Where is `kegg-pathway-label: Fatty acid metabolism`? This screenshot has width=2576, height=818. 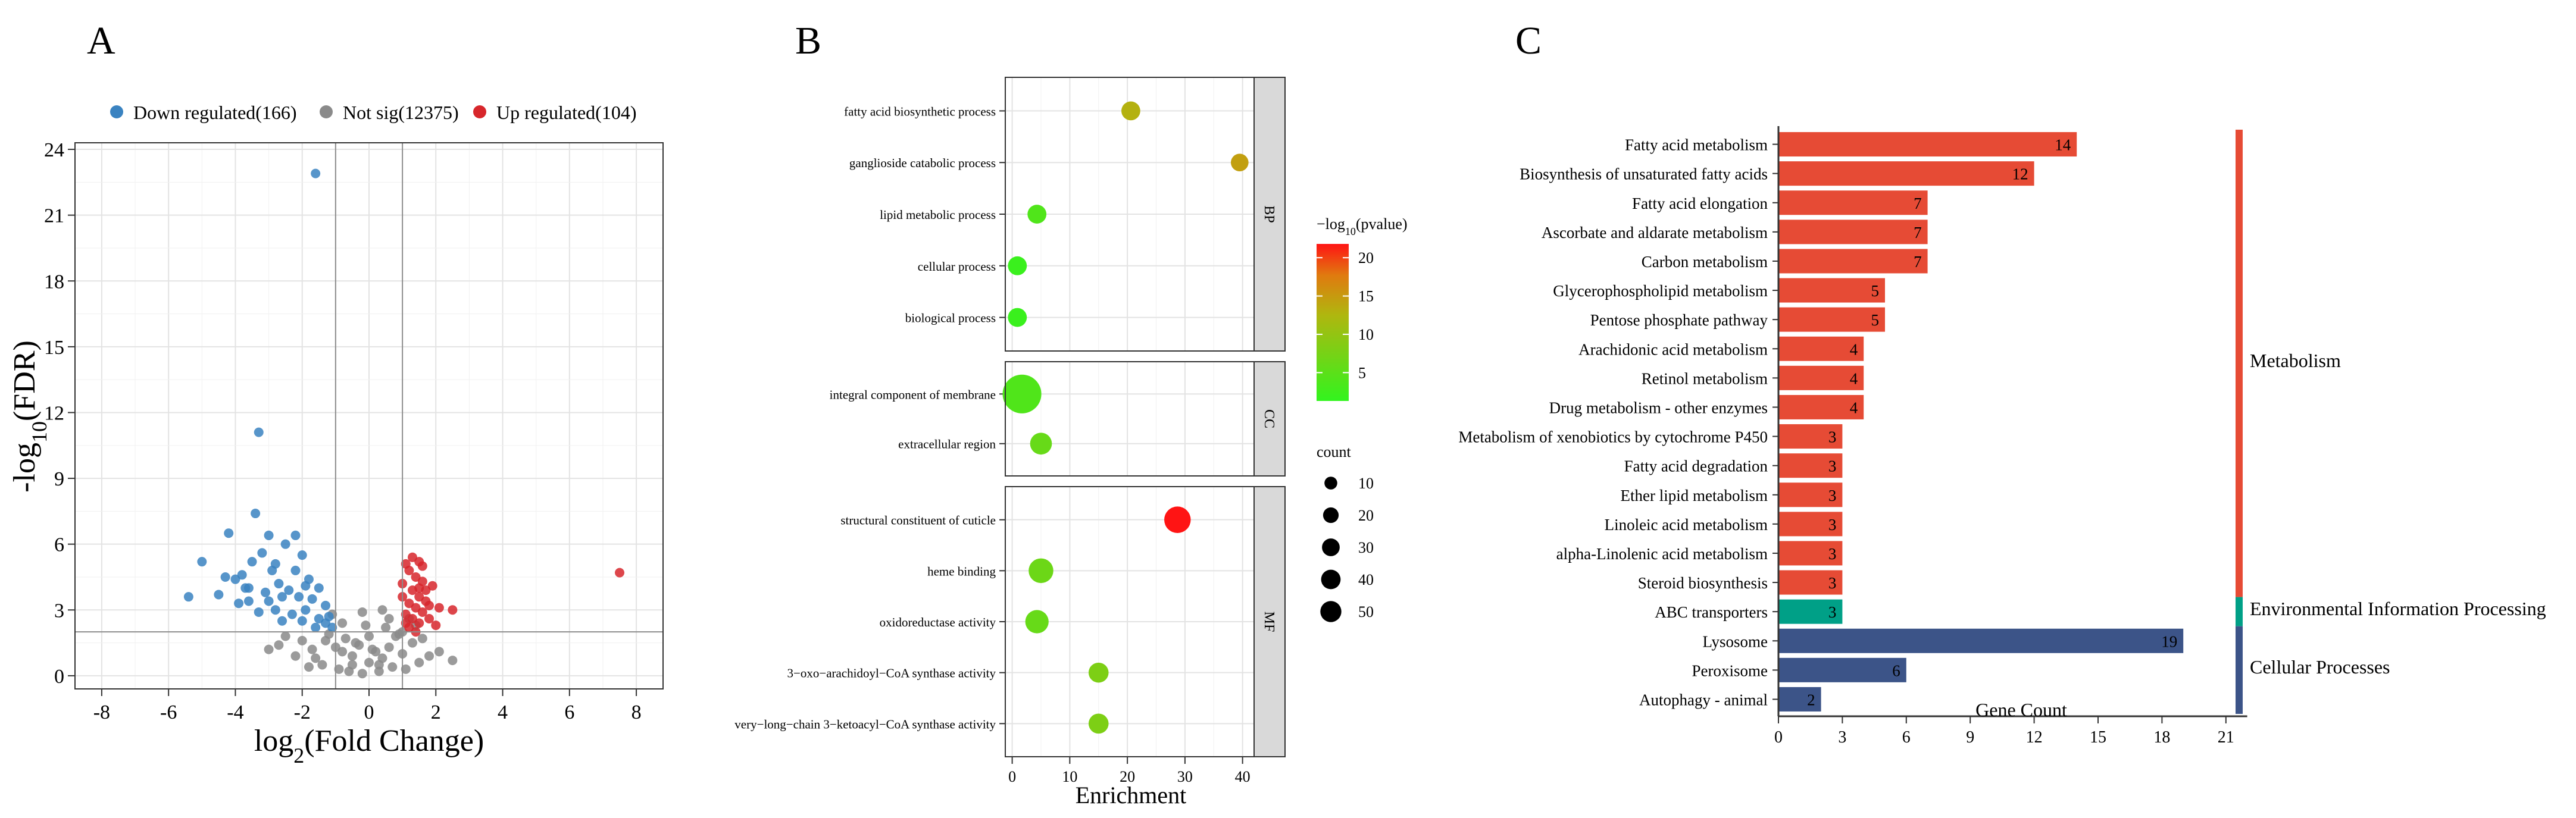
kegg-pathway-label: Fatty acid metabolism is located at coordinates (1696, 145).